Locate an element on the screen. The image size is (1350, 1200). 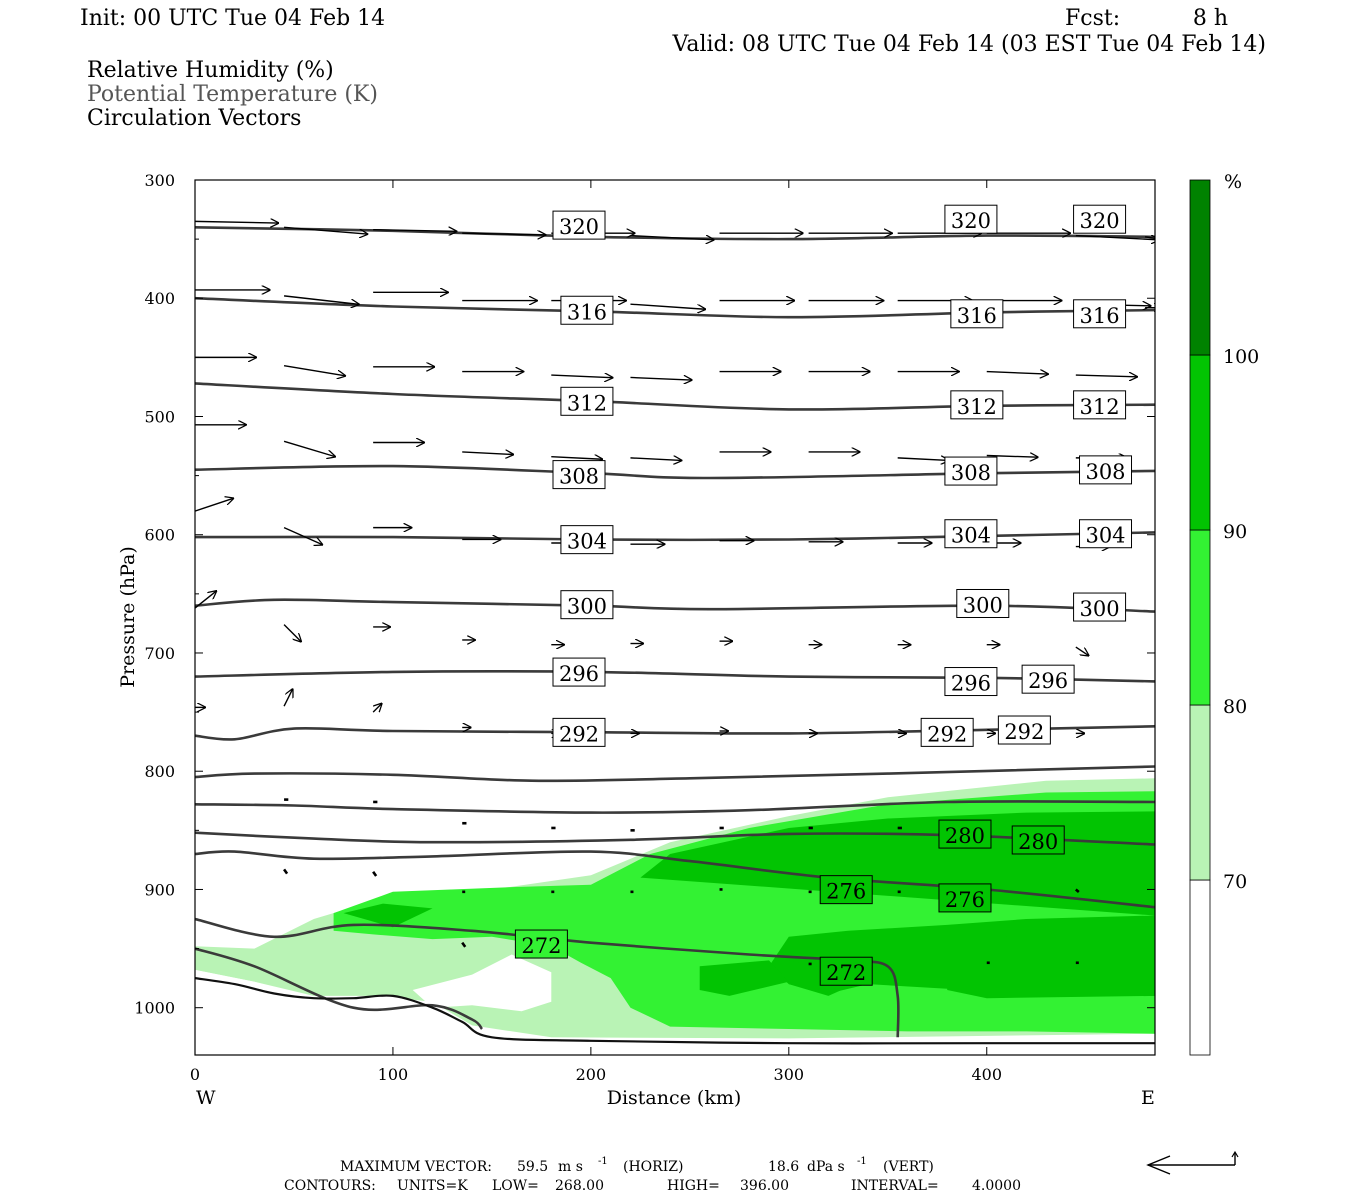
forecast-label: Fcst: is located at coordinates (1092, 18).